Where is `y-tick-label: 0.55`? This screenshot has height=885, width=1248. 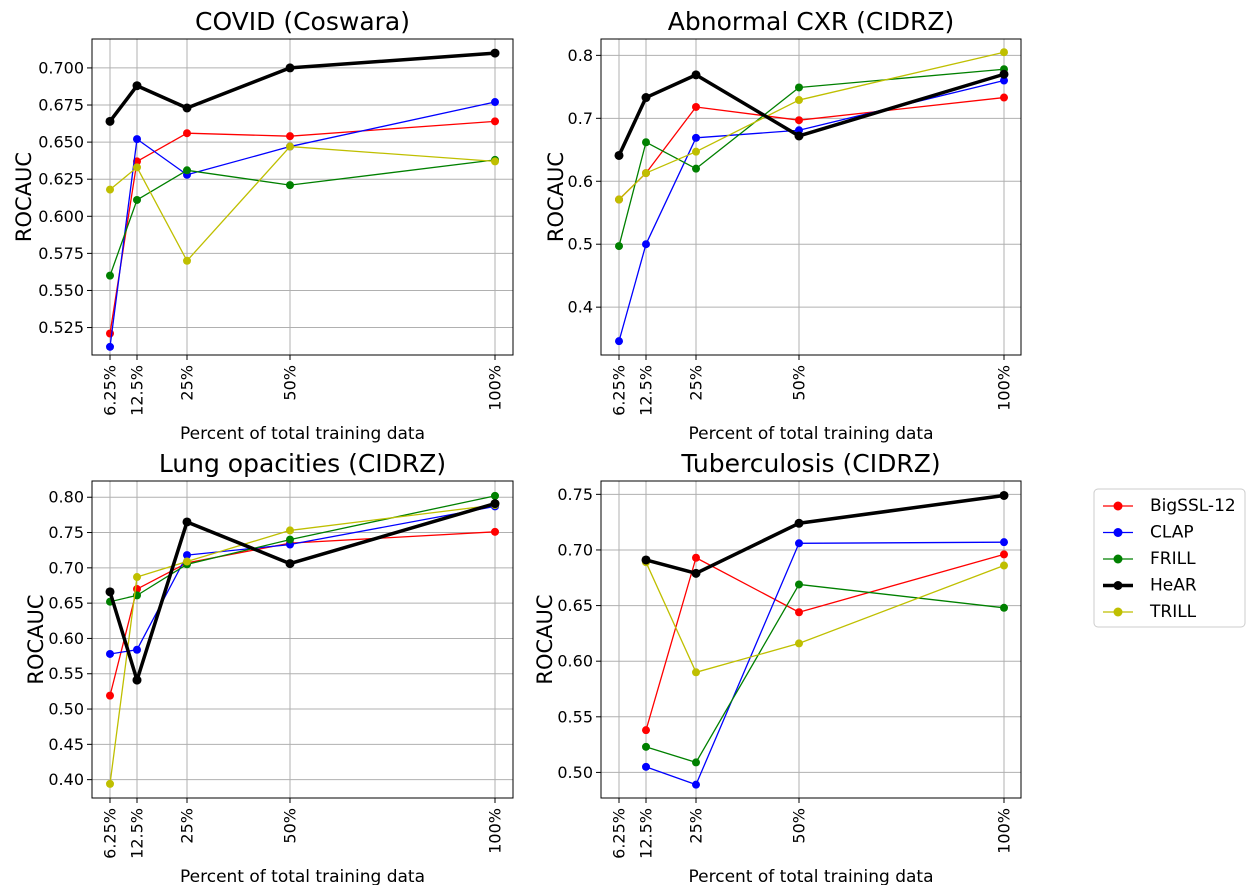 y-tick-label: 0.55 is located at coordinates (575, 716).